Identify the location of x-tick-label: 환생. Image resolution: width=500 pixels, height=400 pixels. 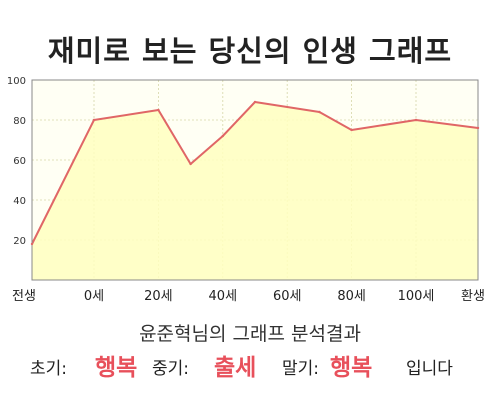
(473, 296).